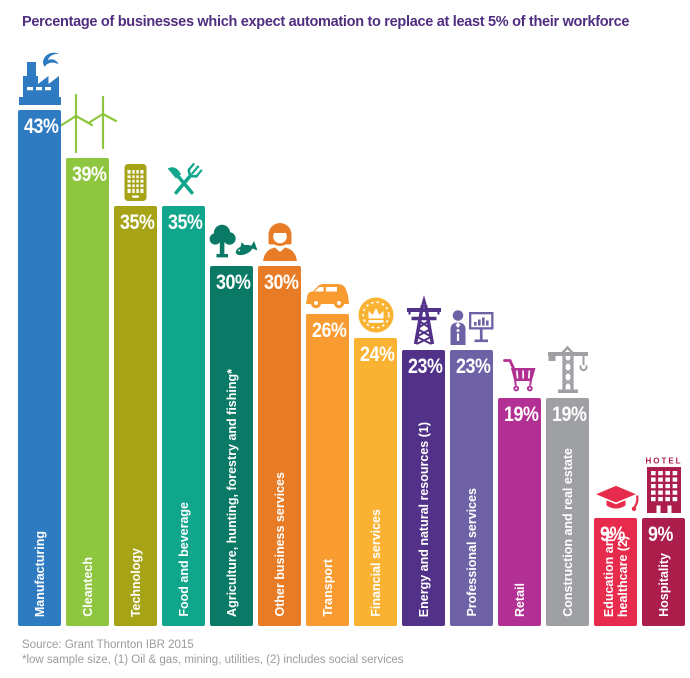 The image size is (690, 678). What do you see at coordinates (135, 582) in the screenshot?
I see `bar-category-label: Technology` at bounding box center [135, 582].